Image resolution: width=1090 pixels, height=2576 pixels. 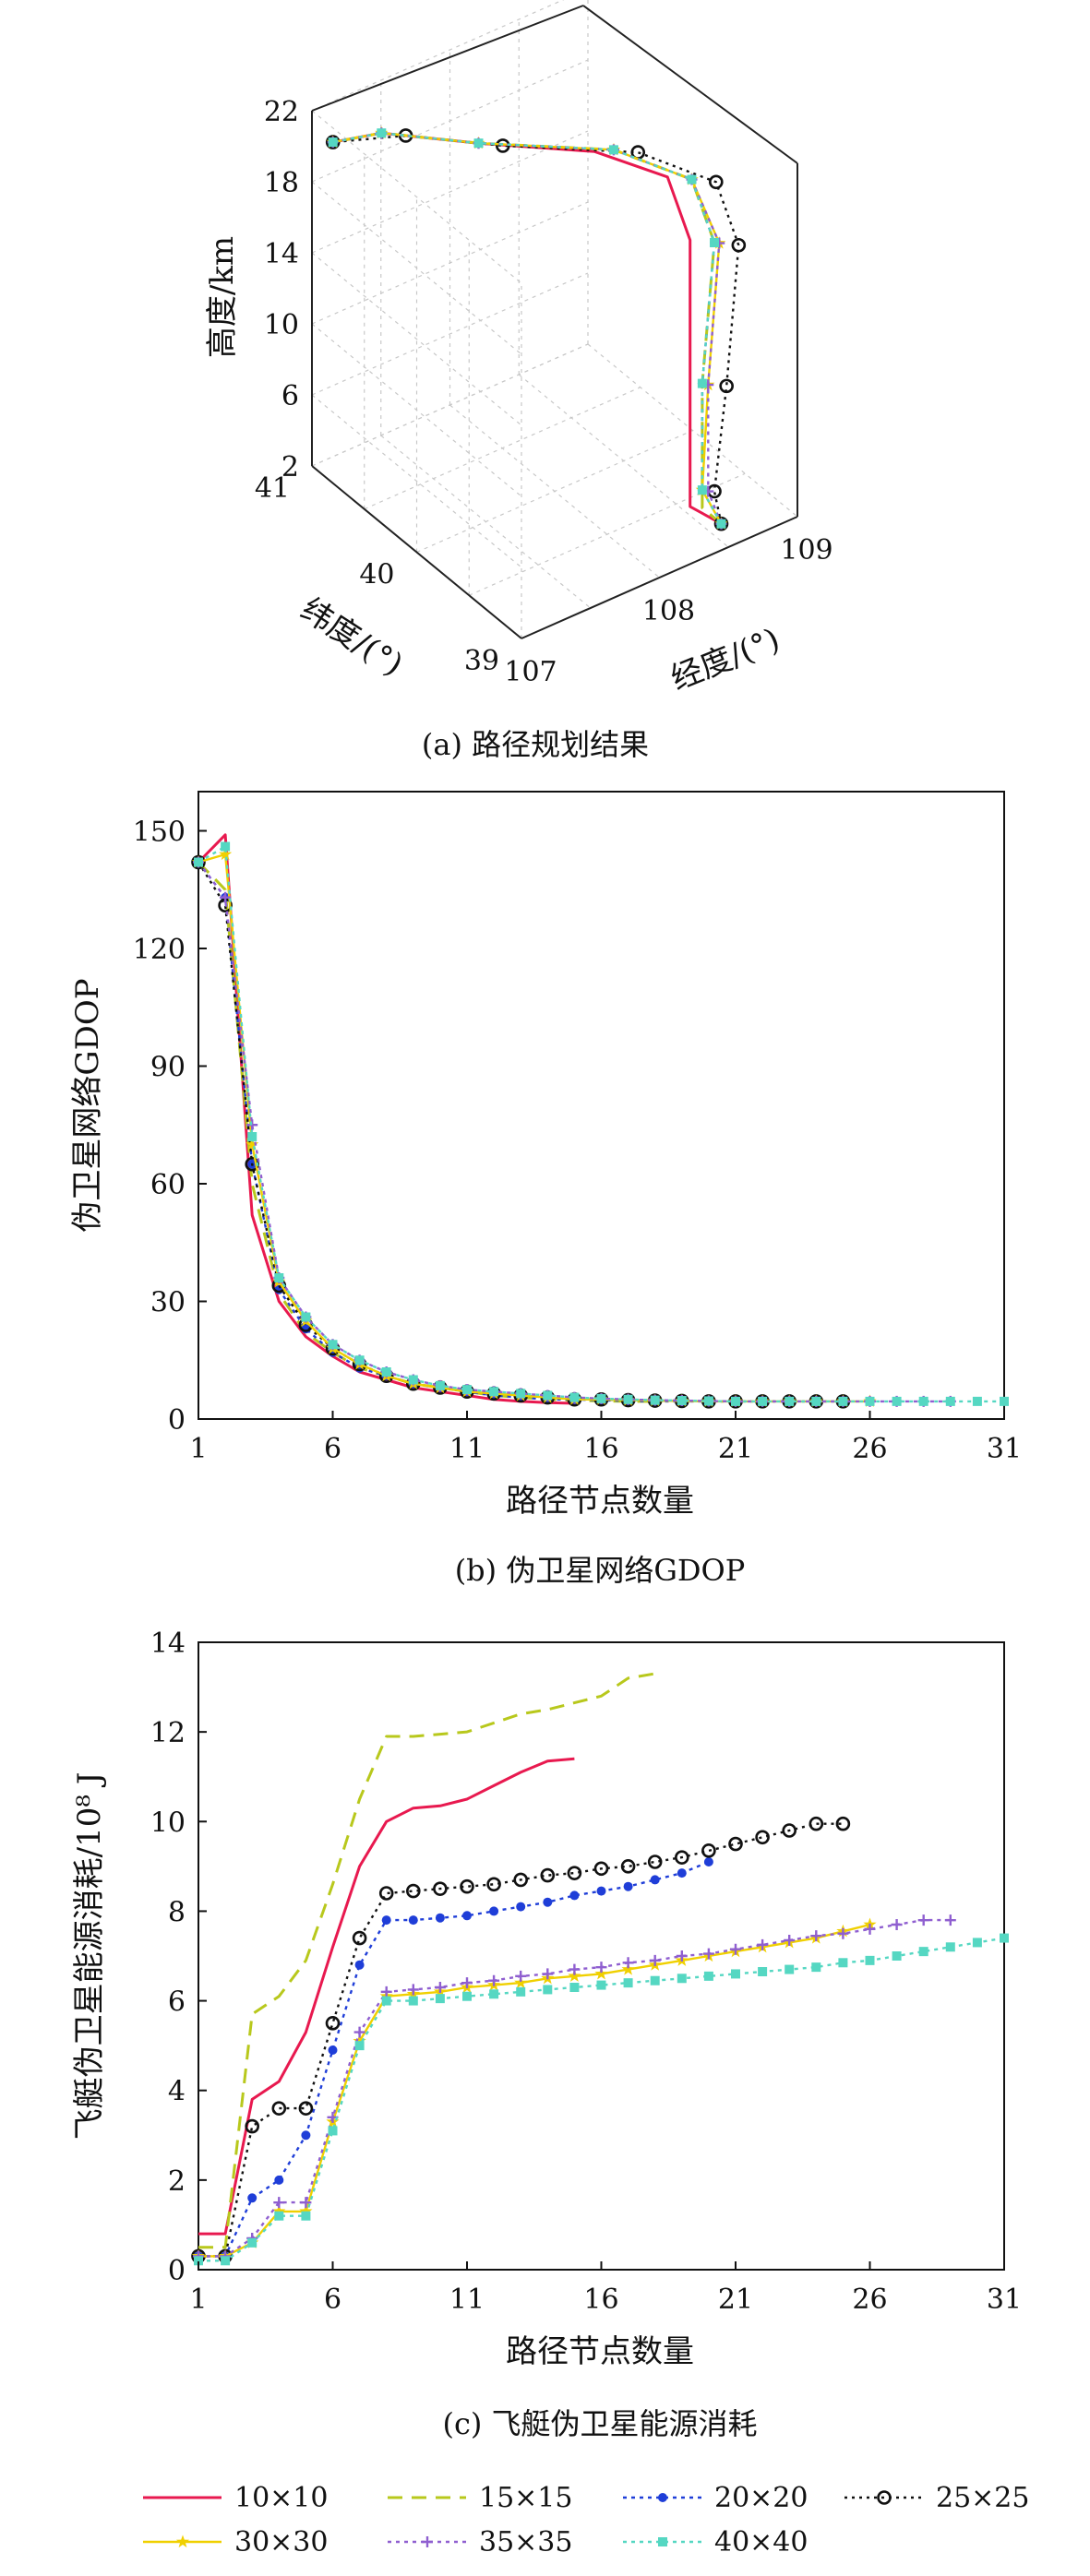 What do you see at coordinates (662, 2541) in the screenshot?
I see `legend-marker-40×40` at bounding box center [662, 2541].